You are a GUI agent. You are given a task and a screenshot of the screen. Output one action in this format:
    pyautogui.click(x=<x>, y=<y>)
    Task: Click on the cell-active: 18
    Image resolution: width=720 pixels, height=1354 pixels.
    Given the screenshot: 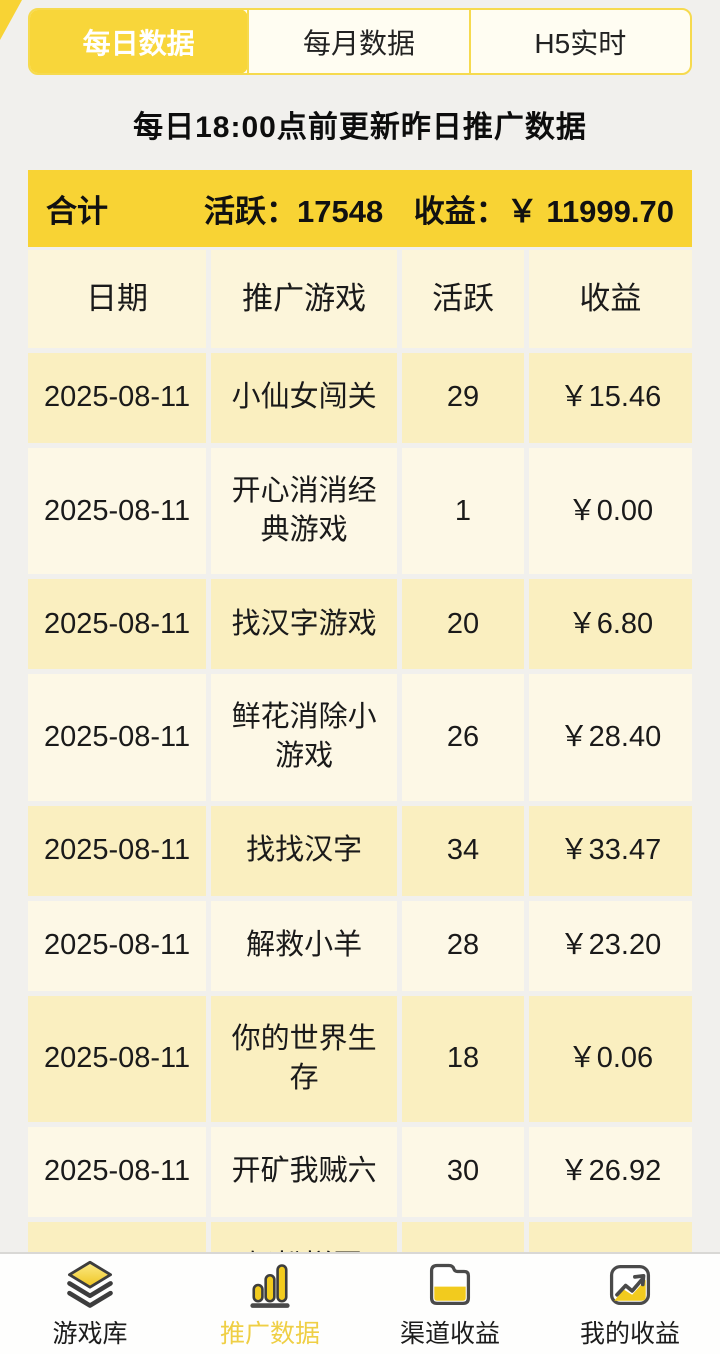 What is the action you would take?
    pyautogui.click(x=463, y=1058)
    